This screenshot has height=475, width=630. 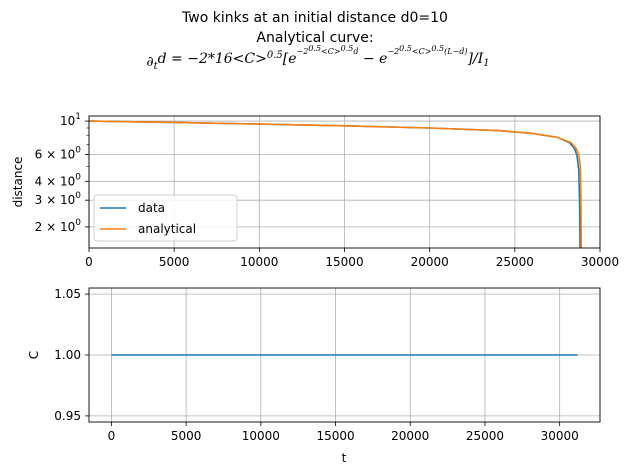 I want to click on legend-label-analytical: analytical, so click(x=167, y=229).